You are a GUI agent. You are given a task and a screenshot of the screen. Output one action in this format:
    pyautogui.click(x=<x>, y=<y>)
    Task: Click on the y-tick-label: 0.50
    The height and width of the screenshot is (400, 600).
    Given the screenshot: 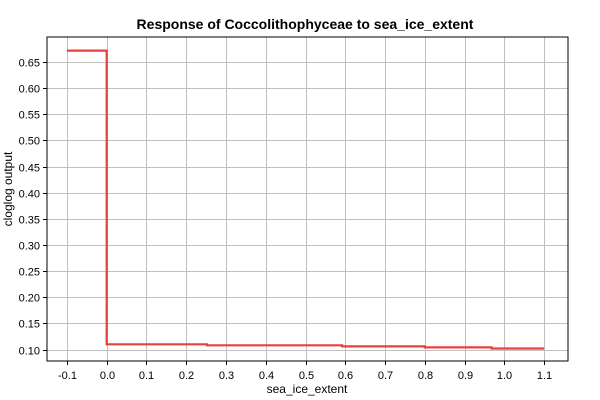 What is the action you would take?
    pyautogui.click(x=29, y=142)
    